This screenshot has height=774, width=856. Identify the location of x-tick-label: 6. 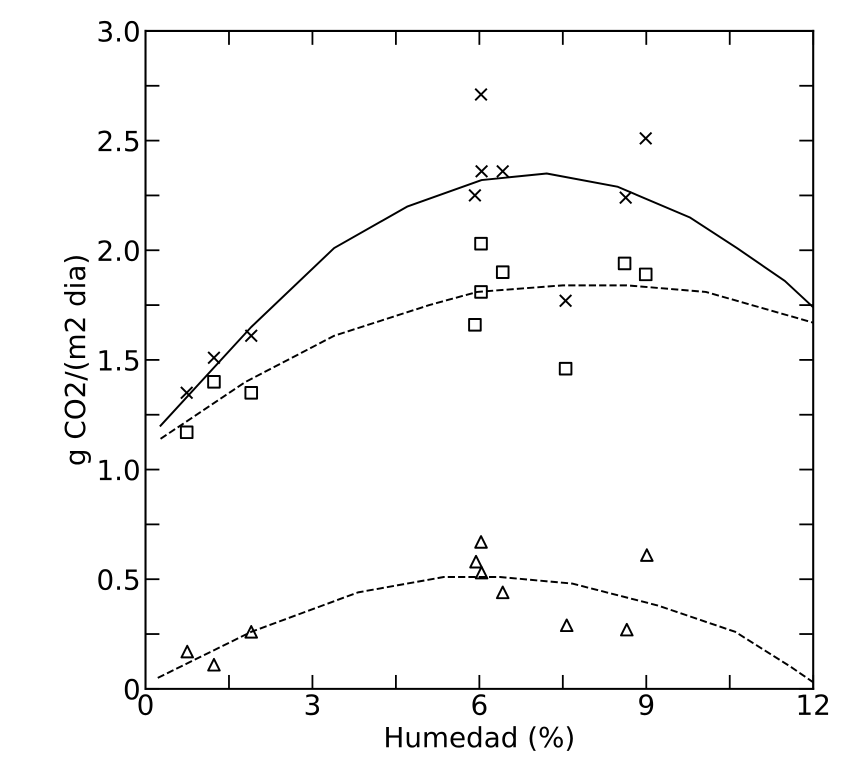
(479, 705).